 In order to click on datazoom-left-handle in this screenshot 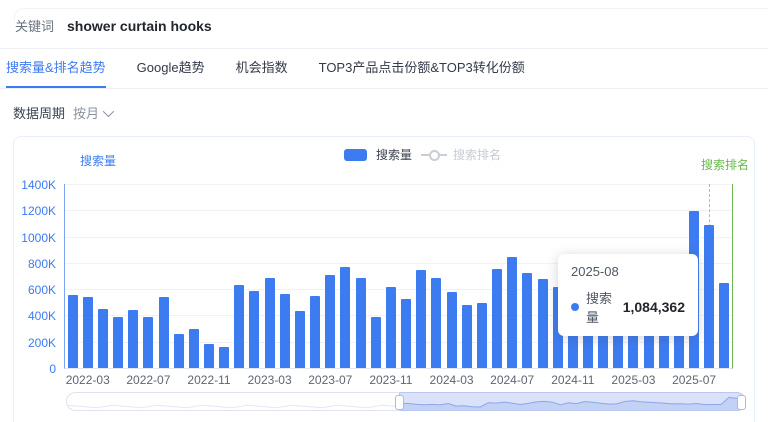, I will do `click(399, 402)`.